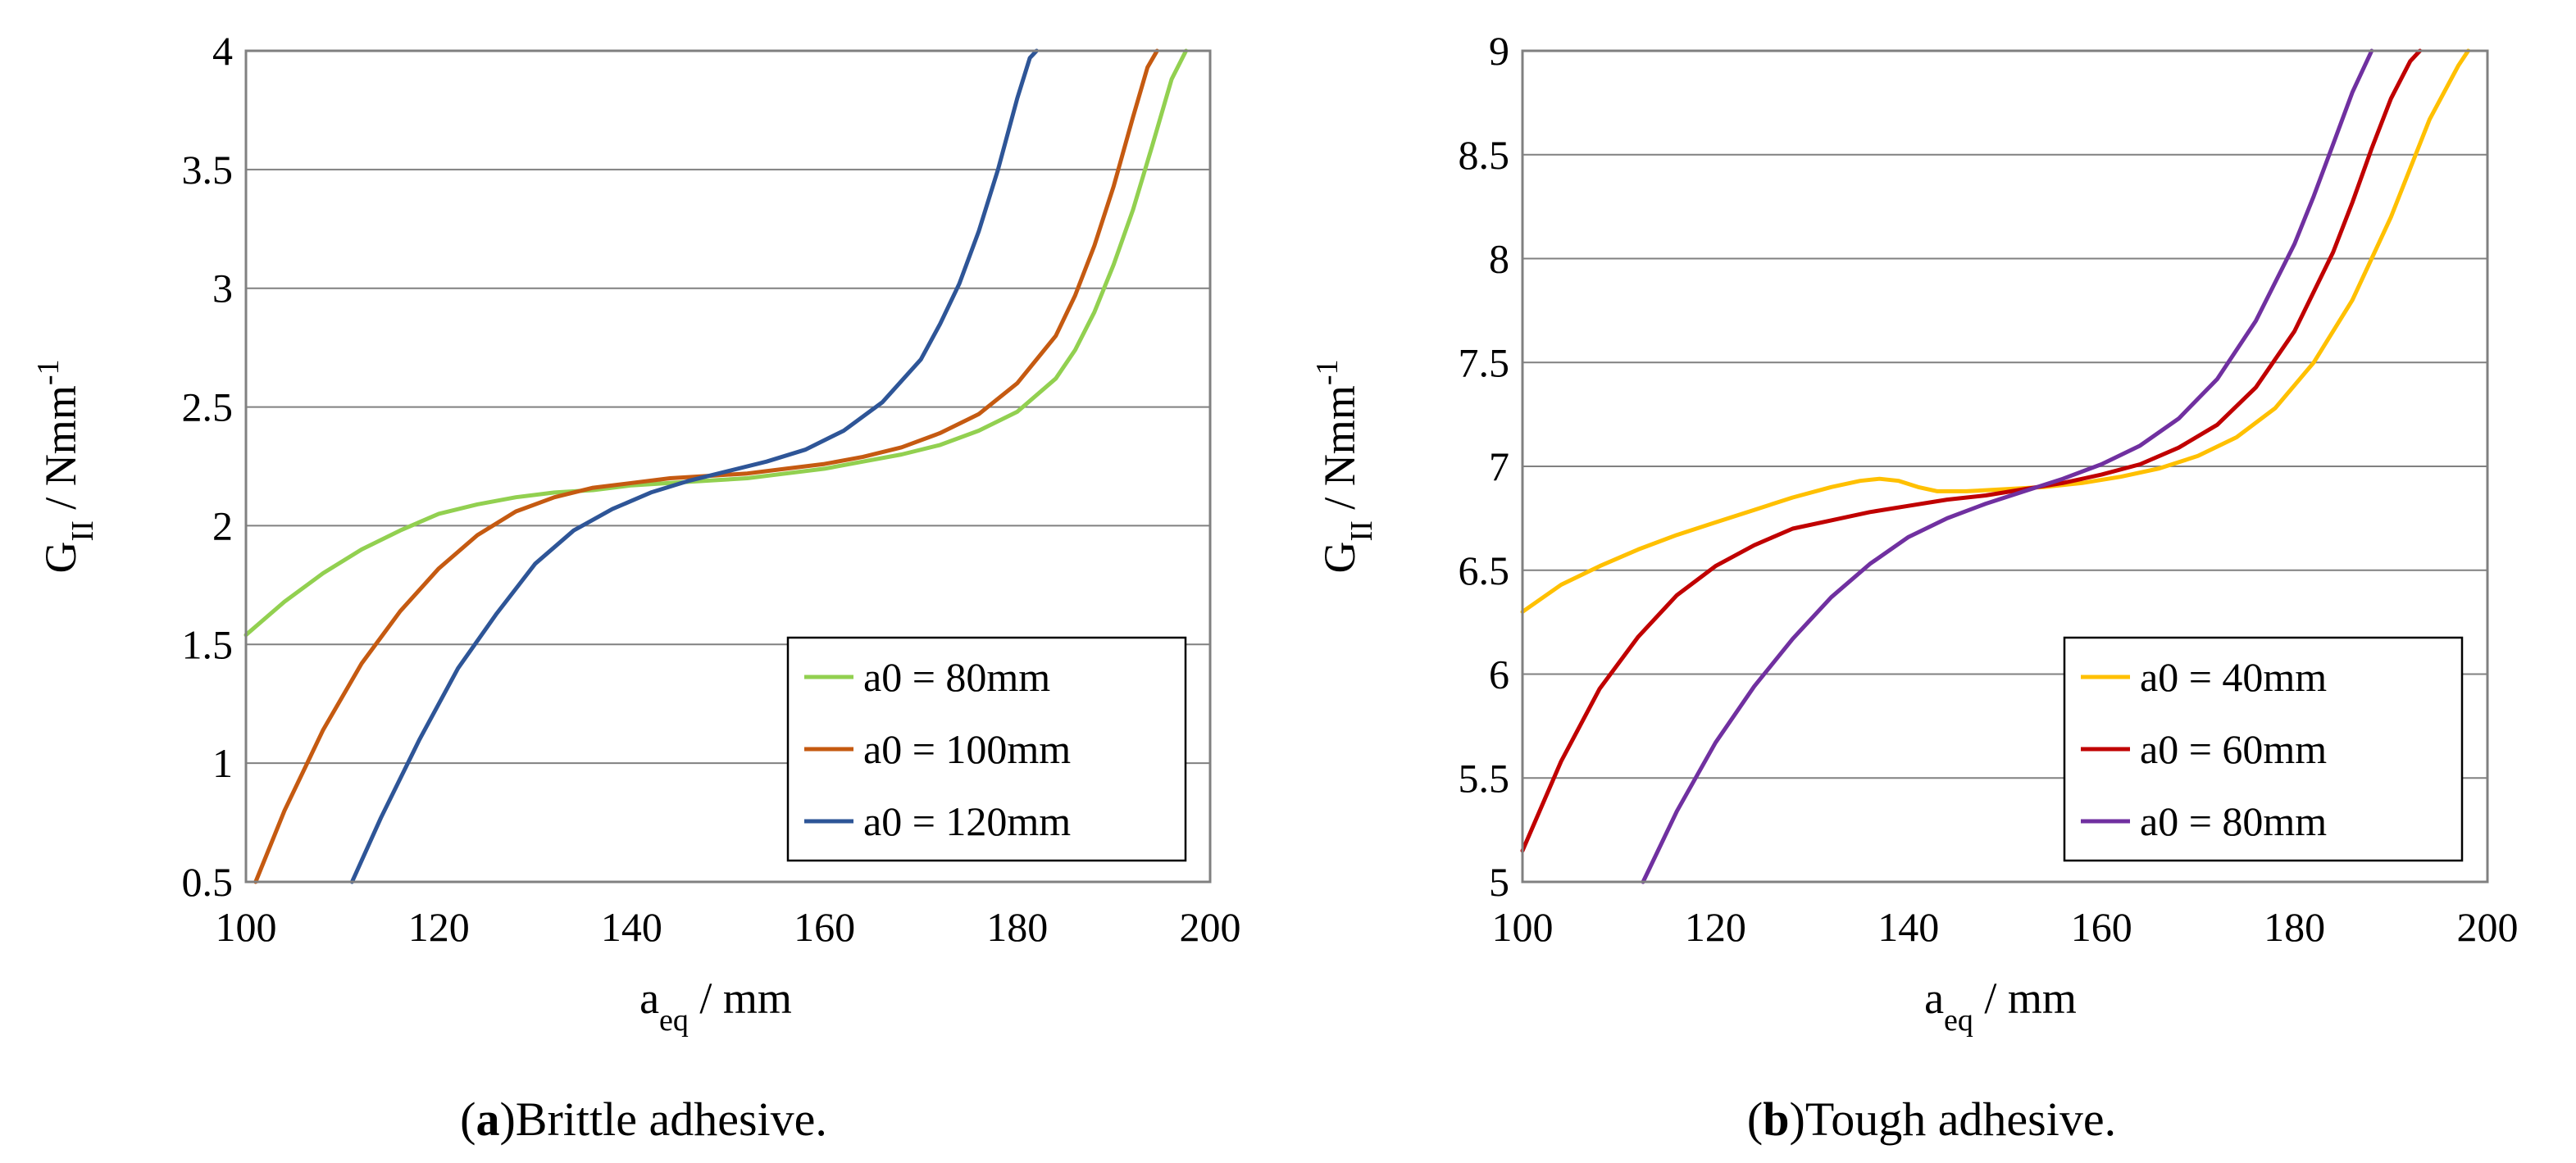 This screenshot has width=2576, height=1163. I want to click on x-tick-label-b-2: 140, so click(1908, 927).